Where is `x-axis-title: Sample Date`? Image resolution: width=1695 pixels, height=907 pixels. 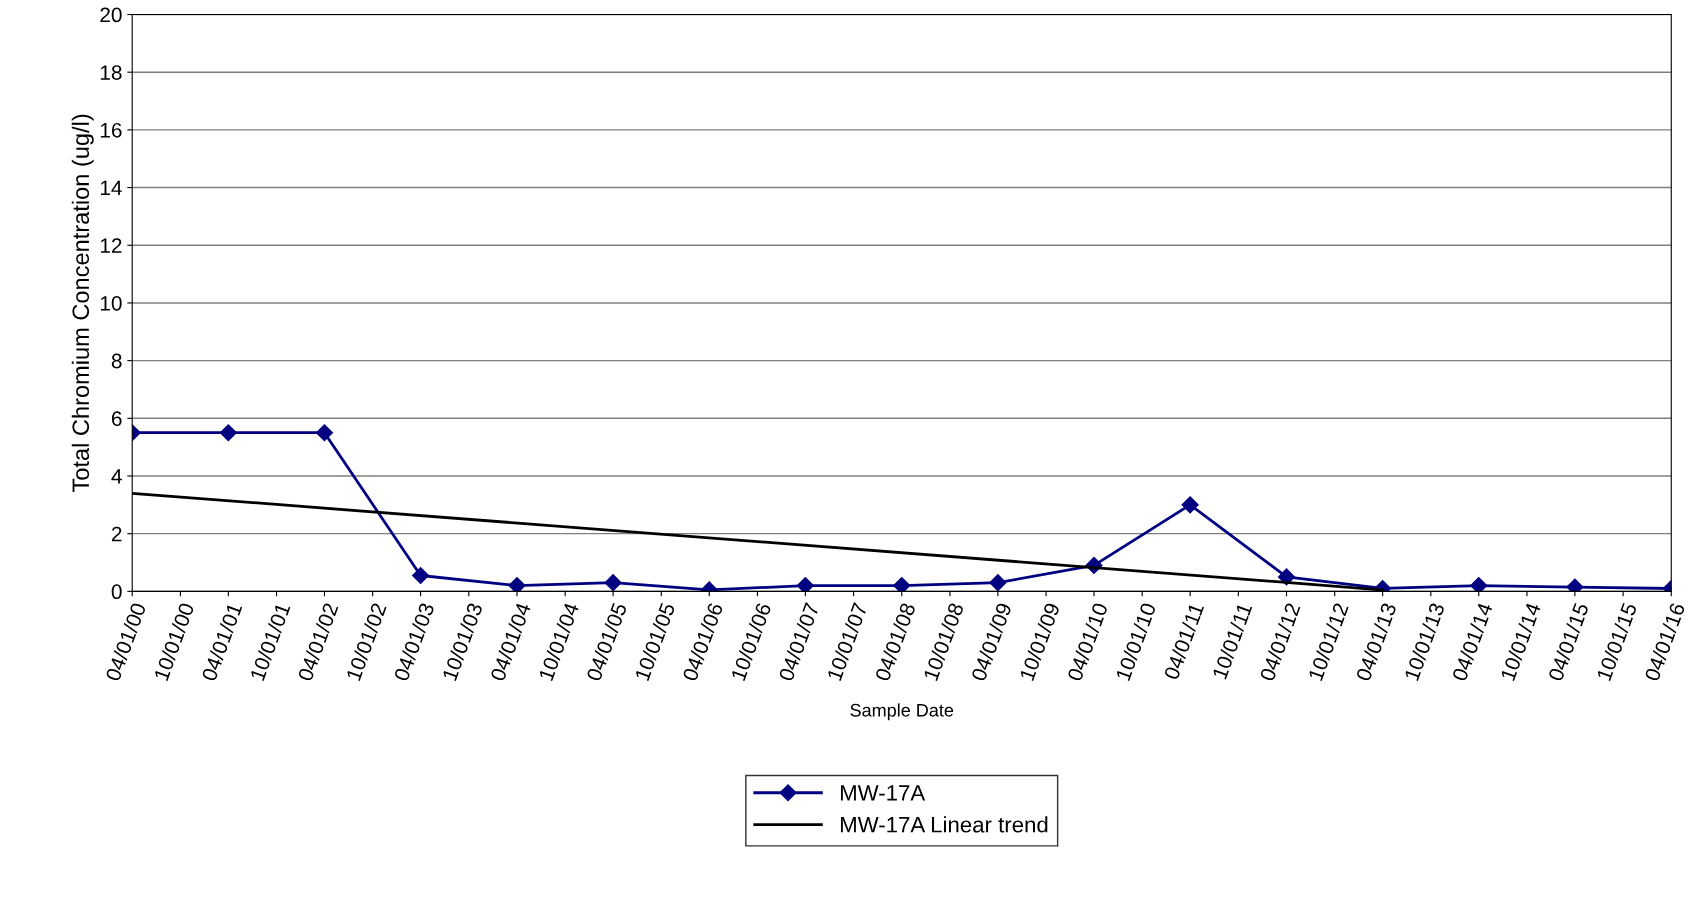
x-axis-title: Sample Date is located at coordinates (902, 712).